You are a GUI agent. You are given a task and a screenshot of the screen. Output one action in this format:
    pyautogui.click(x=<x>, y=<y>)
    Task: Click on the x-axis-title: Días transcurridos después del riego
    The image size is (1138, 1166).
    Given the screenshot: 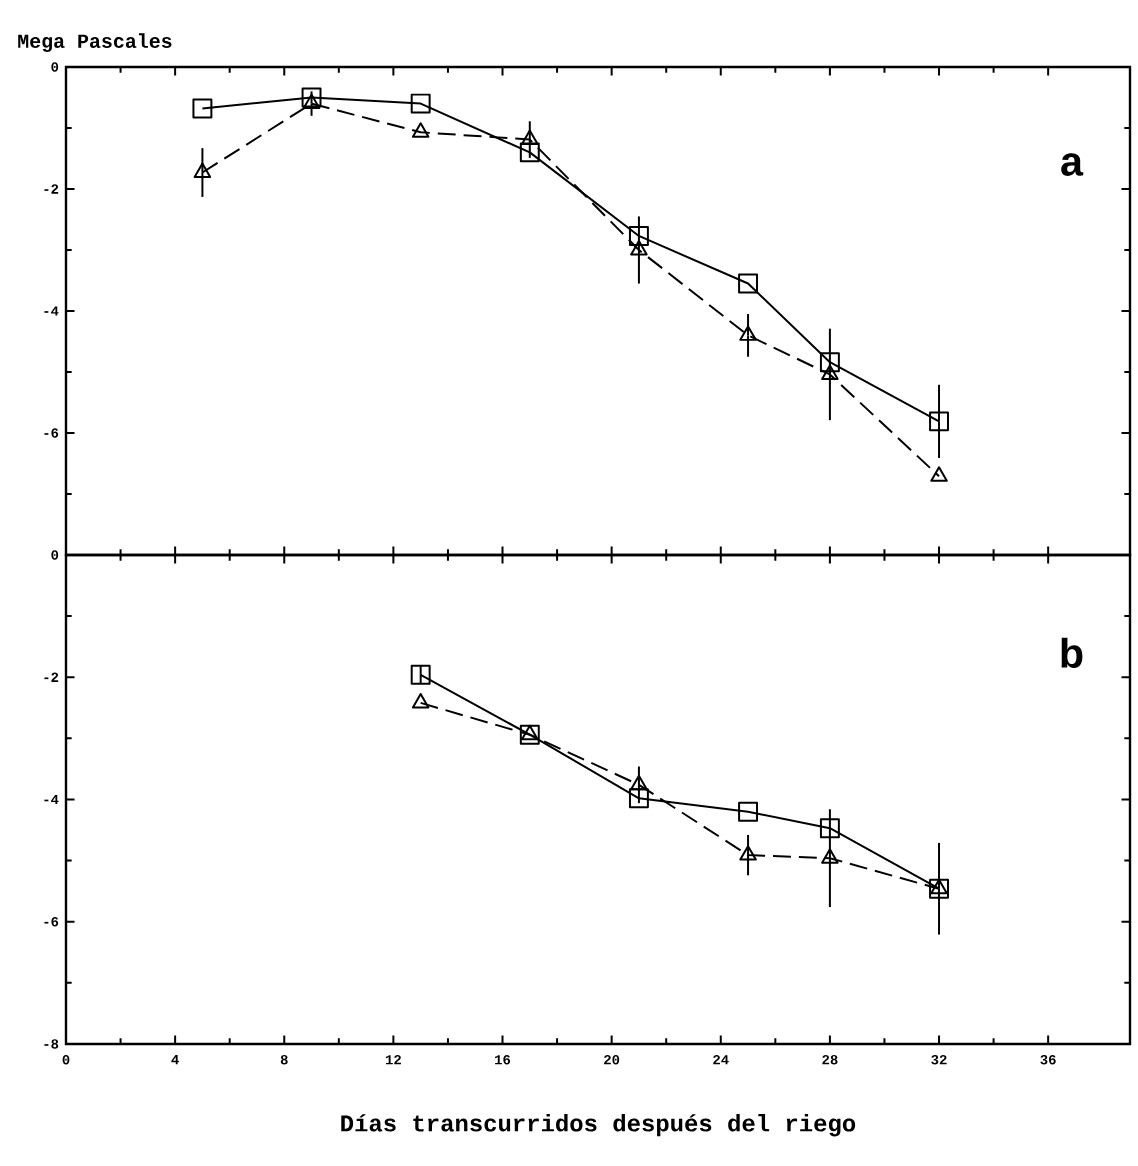 What is the action you would take?
    pyautogui.click(x=598, y=1125)
    